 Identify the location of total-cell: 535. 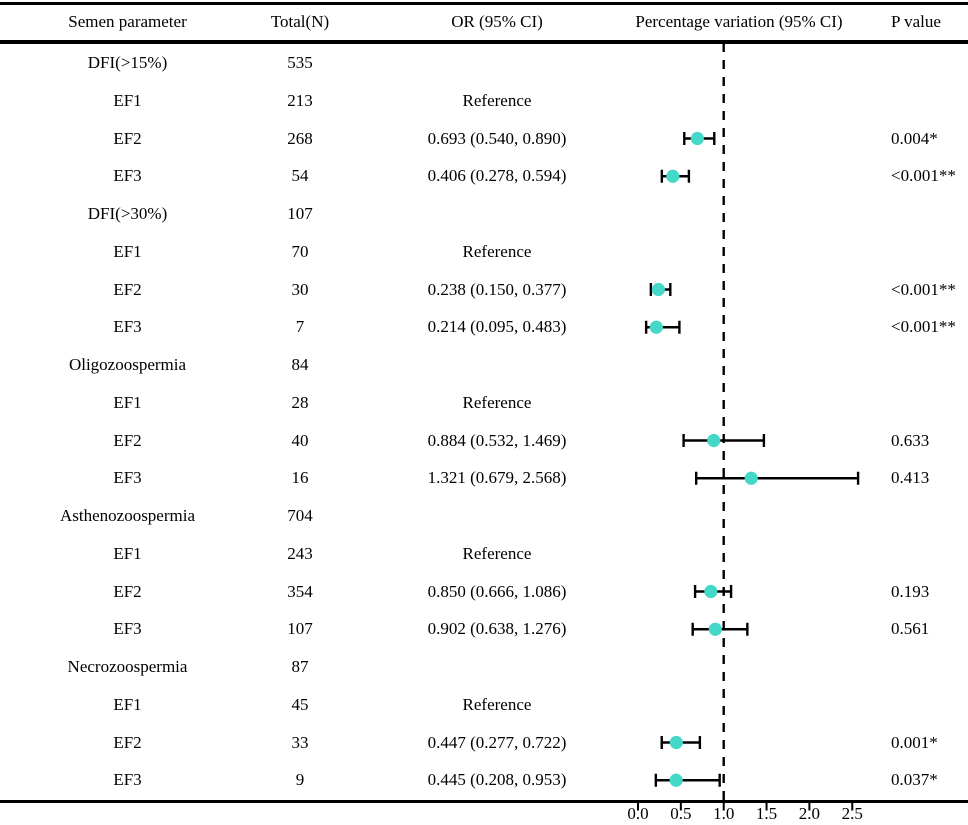
(300, 62).